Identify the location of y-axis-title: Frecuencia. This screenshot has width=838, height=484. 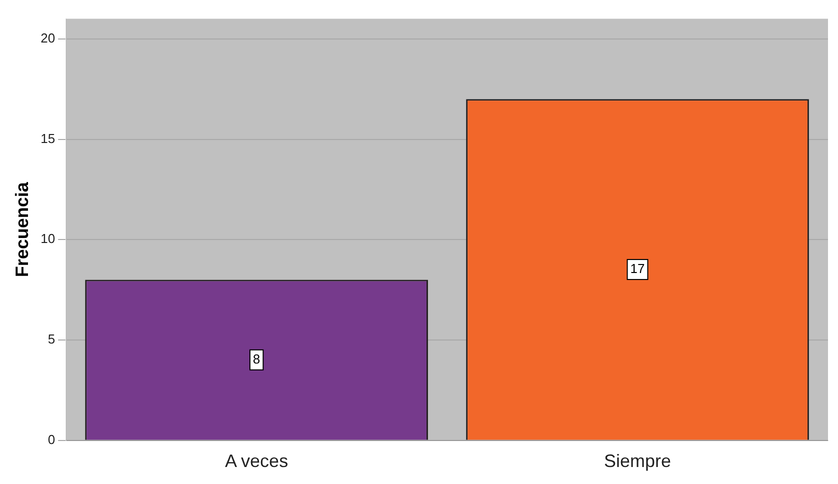
(22, 229).